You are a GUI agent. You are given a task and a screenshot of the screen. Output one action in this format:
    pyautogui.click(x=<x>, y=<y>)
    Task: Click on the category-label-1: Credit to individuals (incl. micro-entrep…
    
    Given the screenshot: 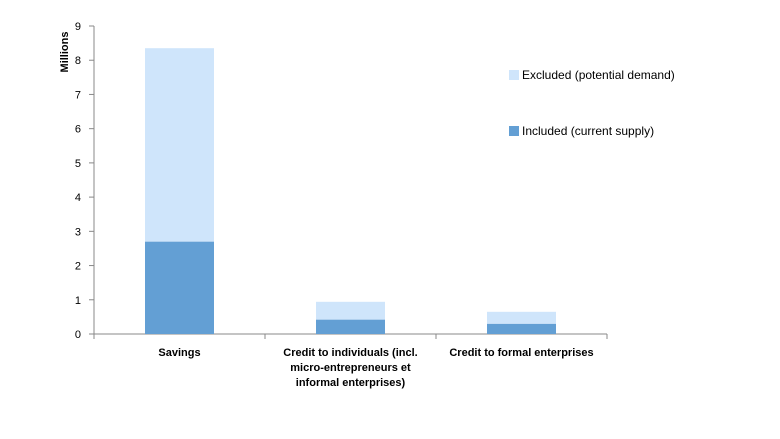 What is the action you would take?
    pyautogui.click(x=350, y=368)
    